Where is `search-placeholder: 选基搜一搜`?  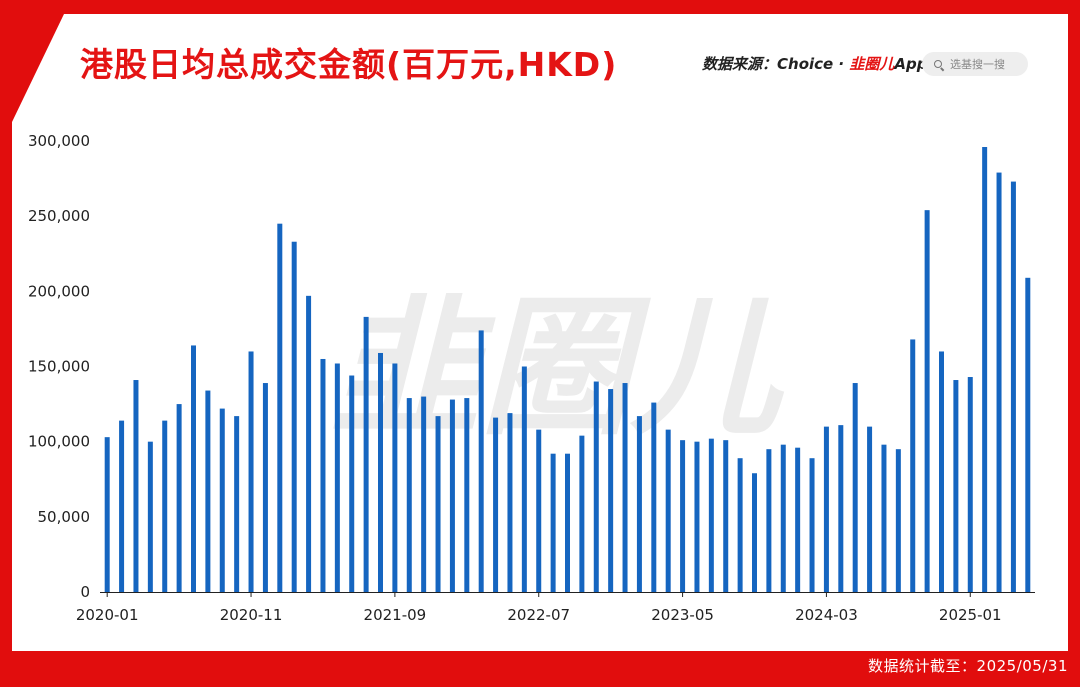 search-placeholder: 选基搜一搜 is located at coordinates (977, 64).